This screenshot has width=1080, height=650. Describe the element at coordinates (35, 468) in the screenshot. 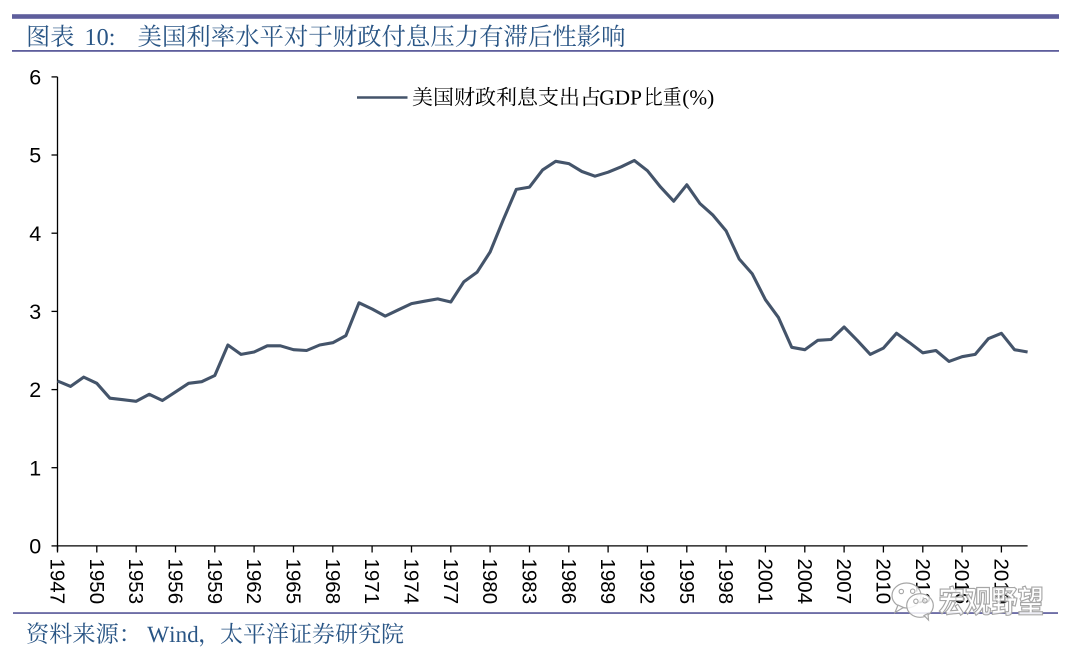

I see `svg-text: 1` at that location.